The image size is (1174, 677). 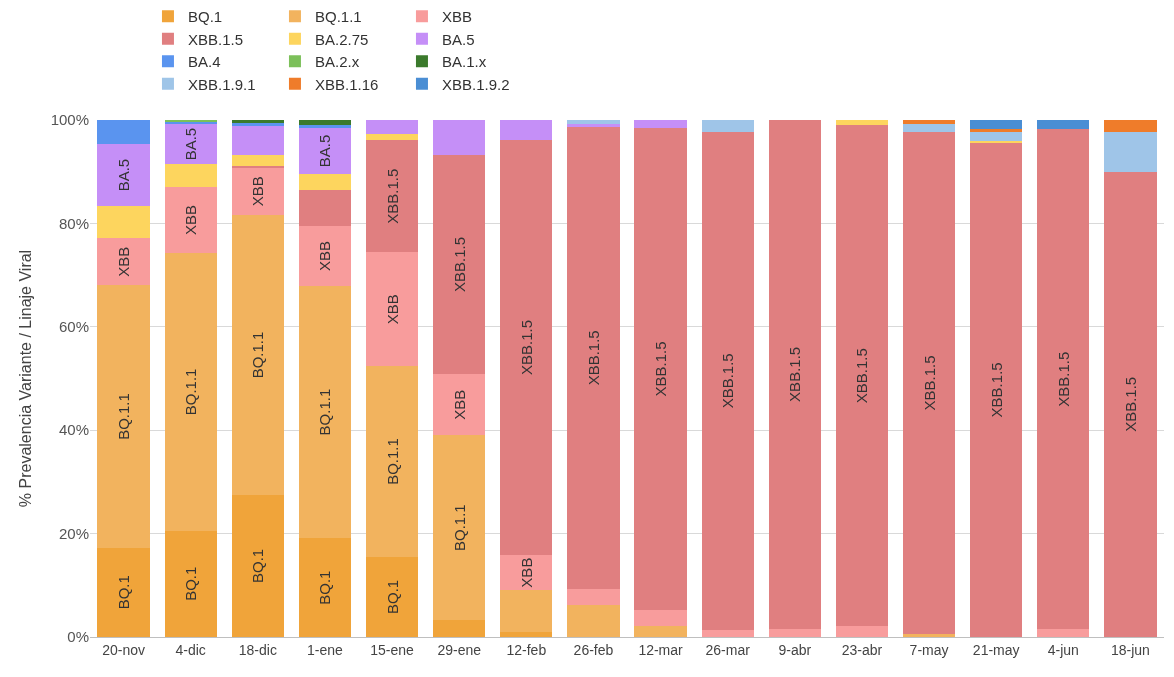 I want to click on x-tick-label: 1-ene, so click(x=325, y=649).